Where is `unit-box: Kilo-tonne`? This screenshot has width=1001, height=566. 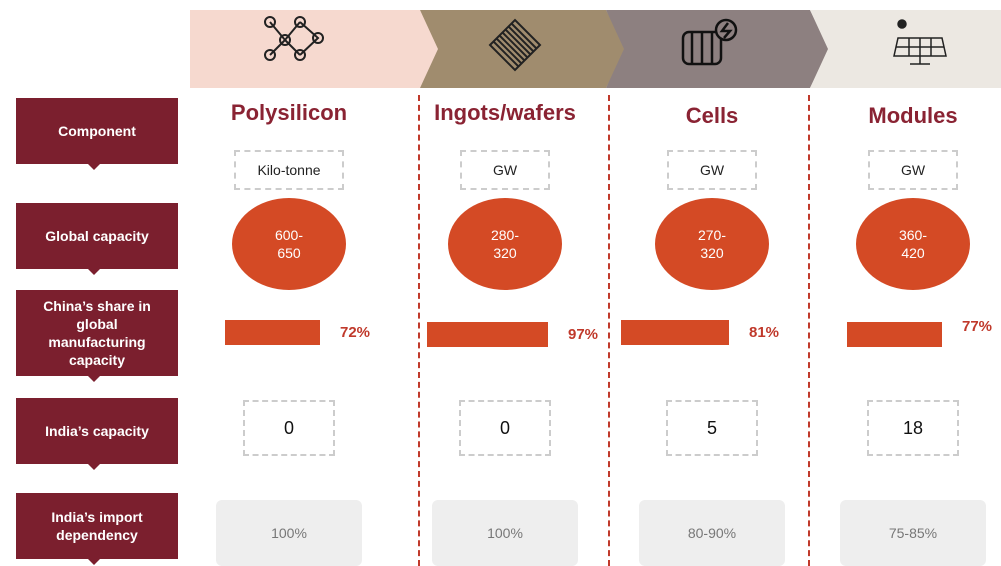
unit-box: Kilo-tonne is located at coordinates (289, 170).